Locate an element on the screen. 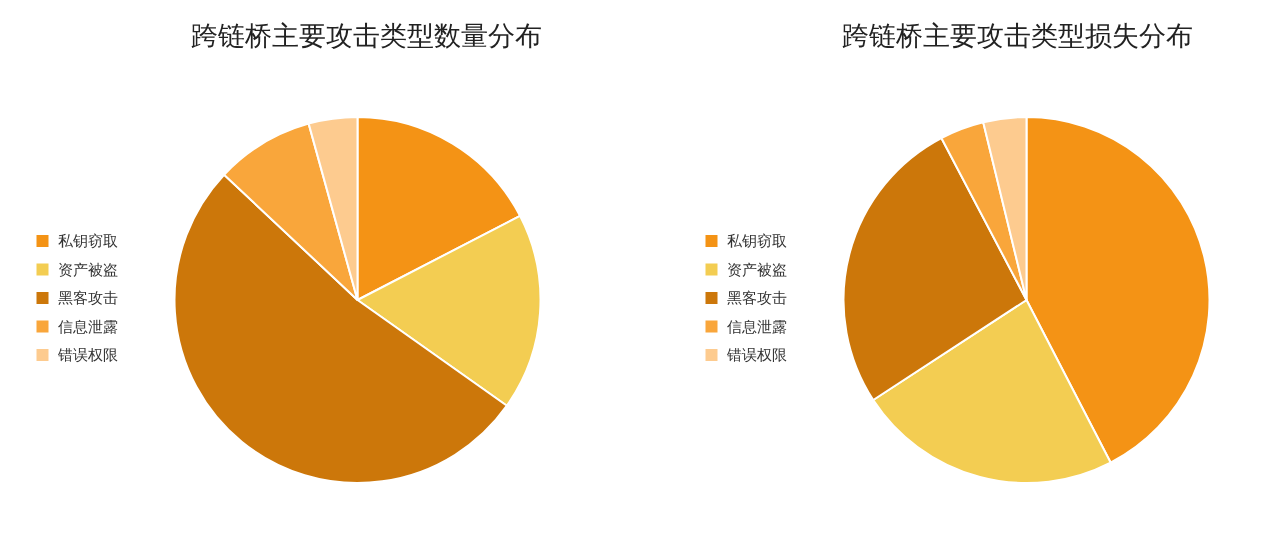  chart-title: 跨链桥主要攻击类型损失分布 is located at coordinates (1017, 35).